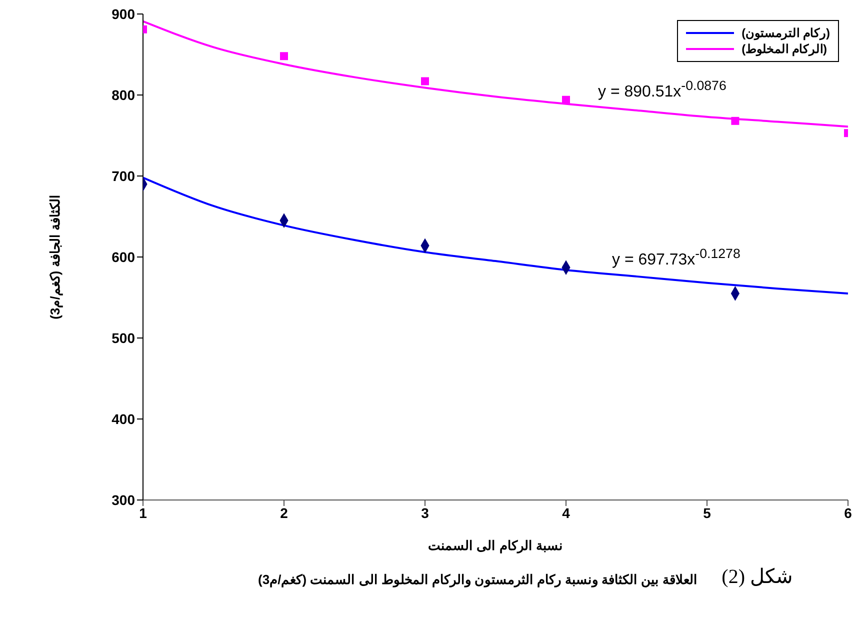  Describe the element at coordinates (478, 579) in the screenshot. I see `text: العلاقة بين الكثافة ونسبة ركام الثرمستون والركام المخلوط الى السمنت (كغم/م3)` at that location.